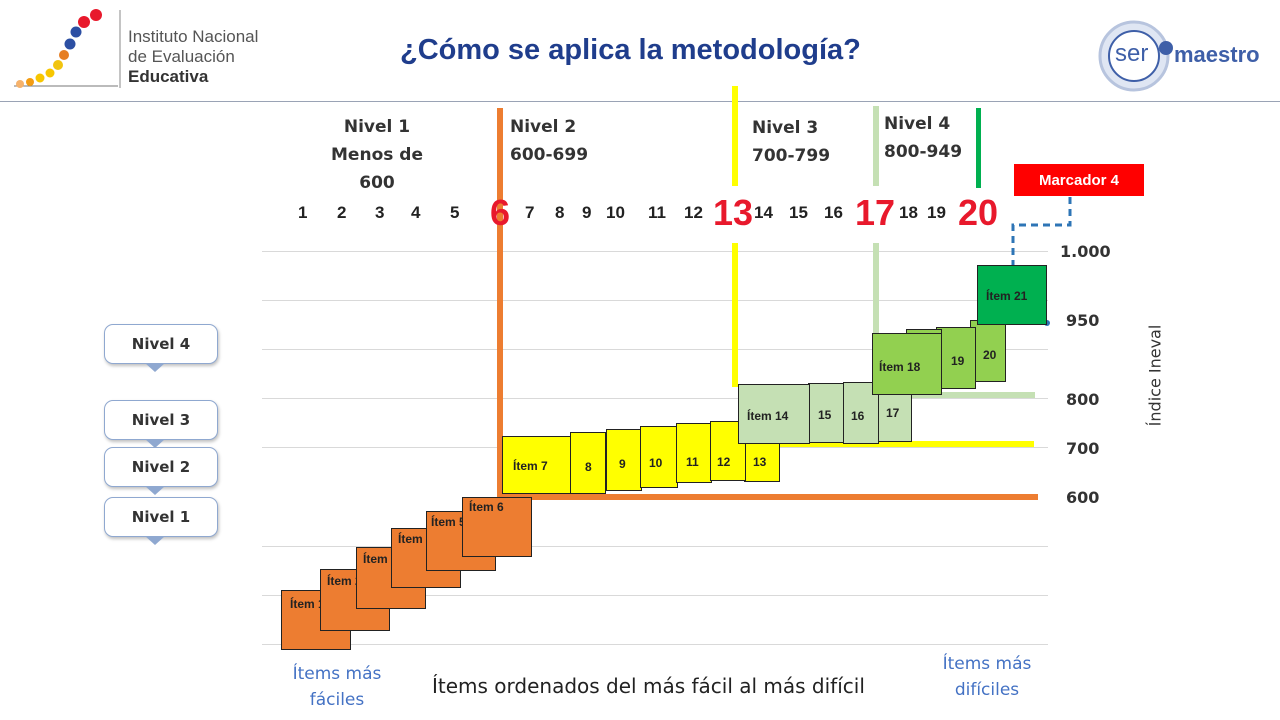  What do you see at coordinates (763, 212) in the screenshot?
I see `ruler-number: 14` at bounding box center [763, 212].